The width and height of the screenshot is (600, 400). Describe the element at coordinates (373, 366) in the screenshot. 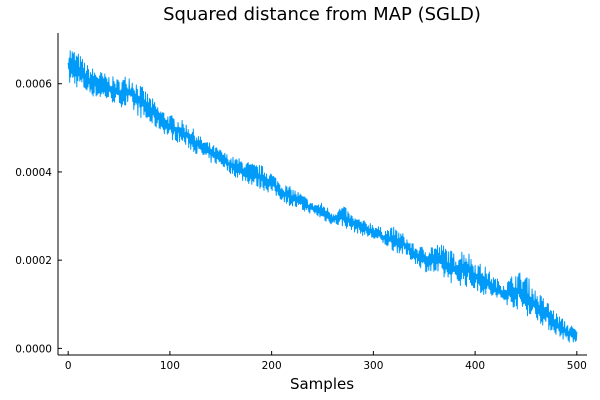

I see `x-tick-label: 300` at that location.